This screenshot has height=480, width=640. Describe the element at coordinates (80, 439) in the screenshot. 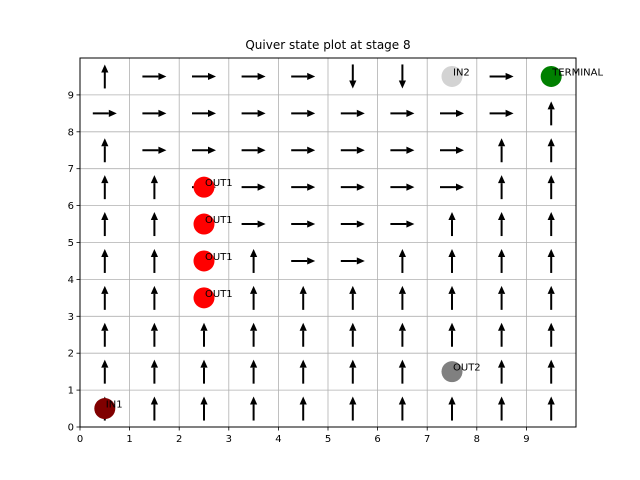

I see `x-tick-label: 0` at that location.